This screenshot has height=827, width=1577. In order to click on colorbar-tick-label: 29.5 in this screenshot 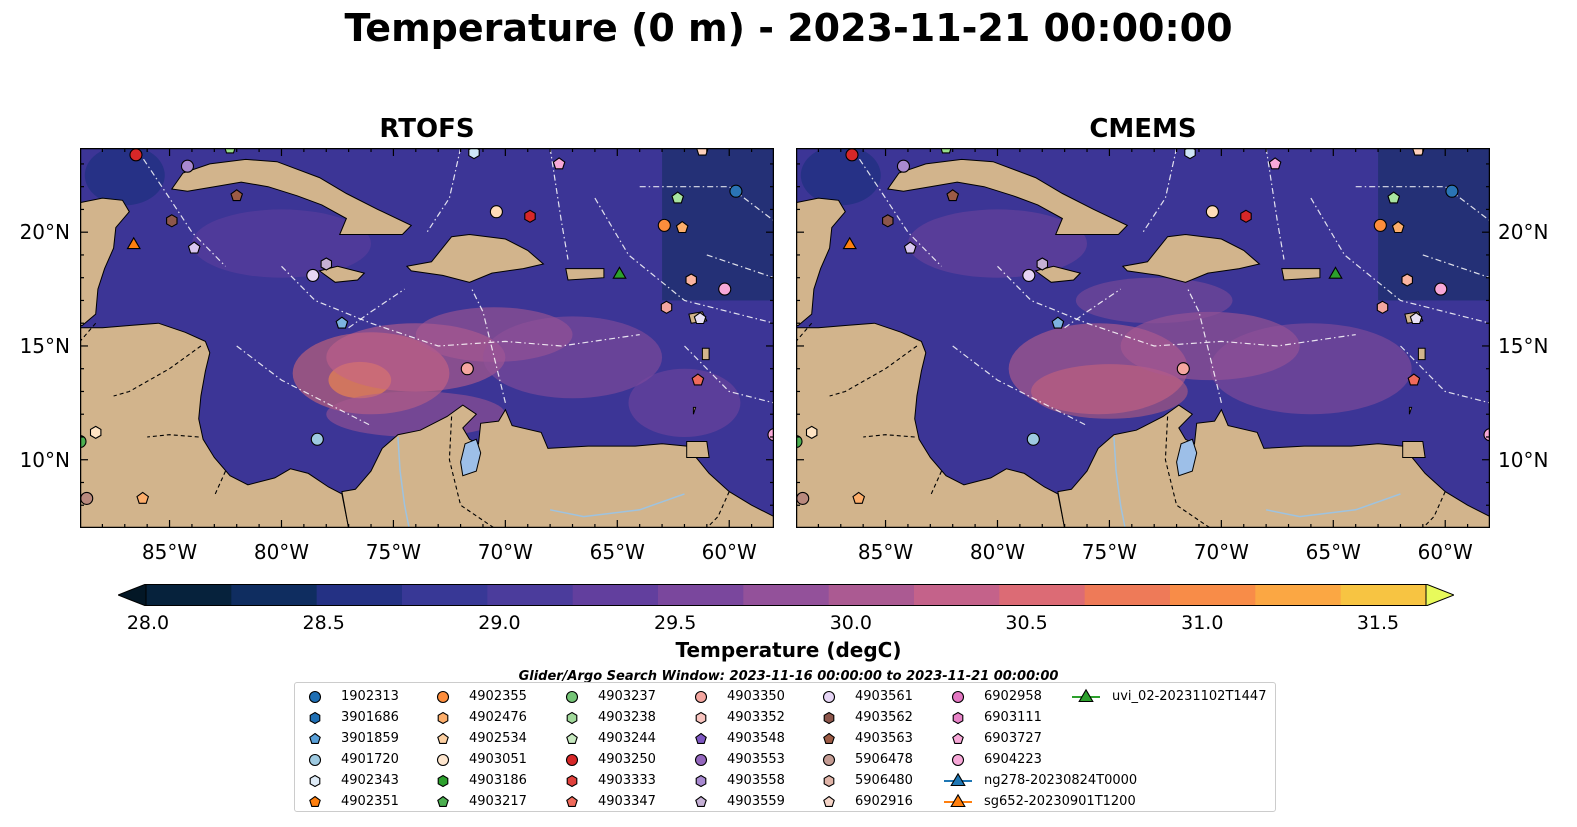, I will do `click(675, 623)`.